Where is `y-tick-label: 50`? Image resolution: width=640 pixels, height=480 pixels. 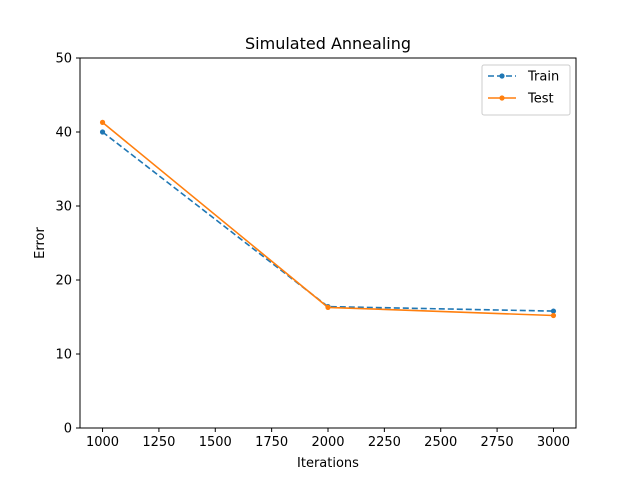 y-tick-label: 50 is located at coordinates (63, 59).